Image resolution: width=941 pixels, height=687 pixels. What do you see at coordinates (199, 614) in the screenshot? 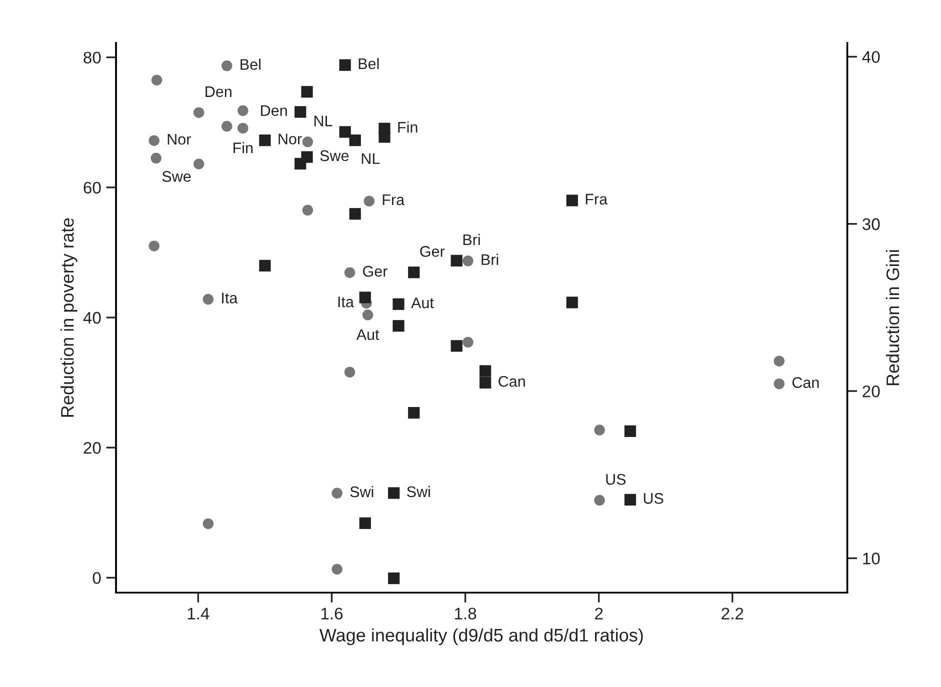
I see `x-tick-label: 1.4` at bounding box center [199, 614].